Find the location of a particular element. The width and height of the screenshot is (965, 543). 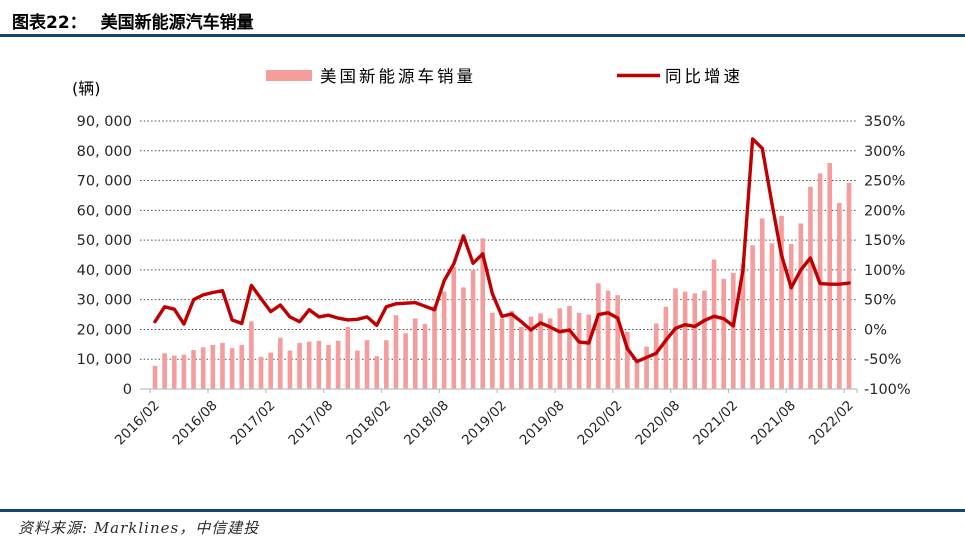

x-tick-label: 2019/02 is located at coordinates (484, 423).